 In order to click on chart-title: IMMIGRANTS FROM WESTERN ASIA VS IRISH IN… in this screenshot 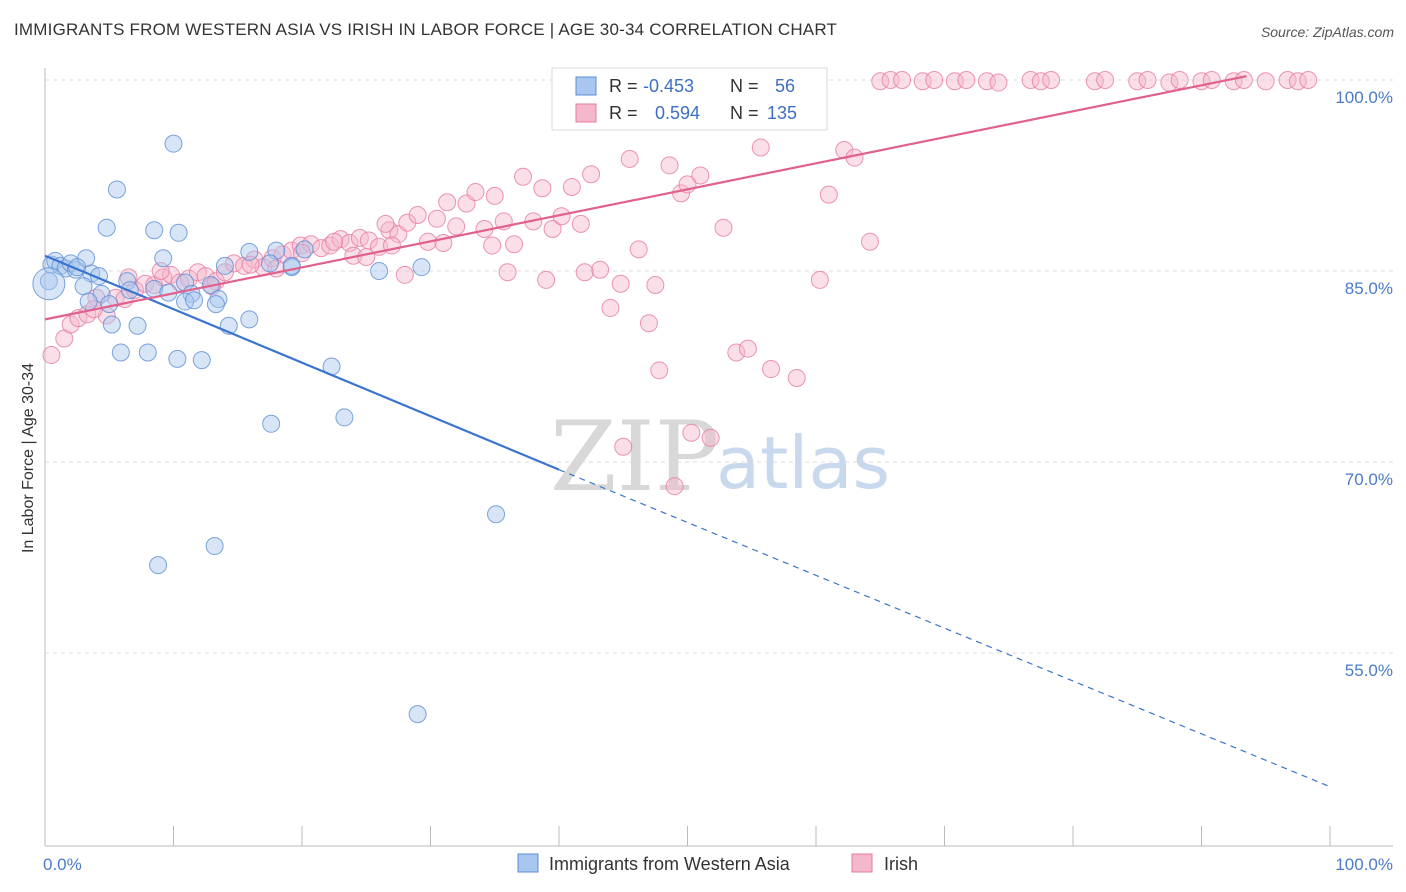, I will do `click(426, 29)`.